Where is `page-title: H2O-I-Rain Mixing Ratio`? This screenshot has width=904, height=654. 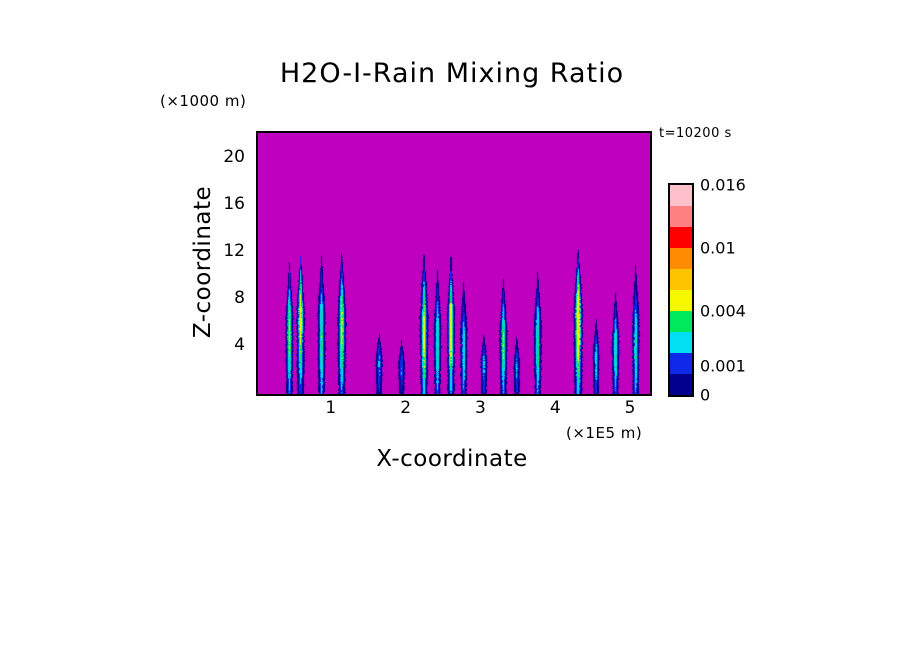
page-title: H2O-I-Rain Mixing Ratio is located at coordinates (452, 73).